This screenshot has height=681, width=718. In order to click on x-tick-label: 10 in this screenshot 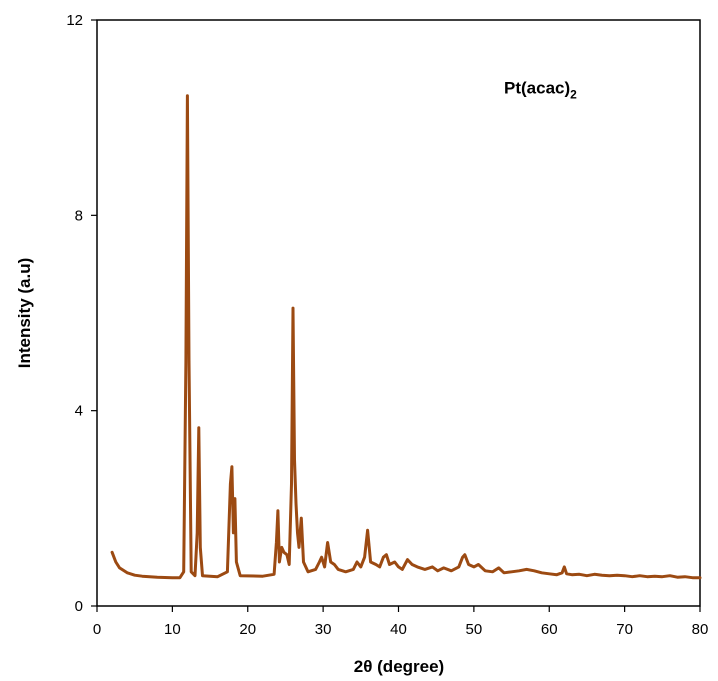, I will do `click(172, 629)`.